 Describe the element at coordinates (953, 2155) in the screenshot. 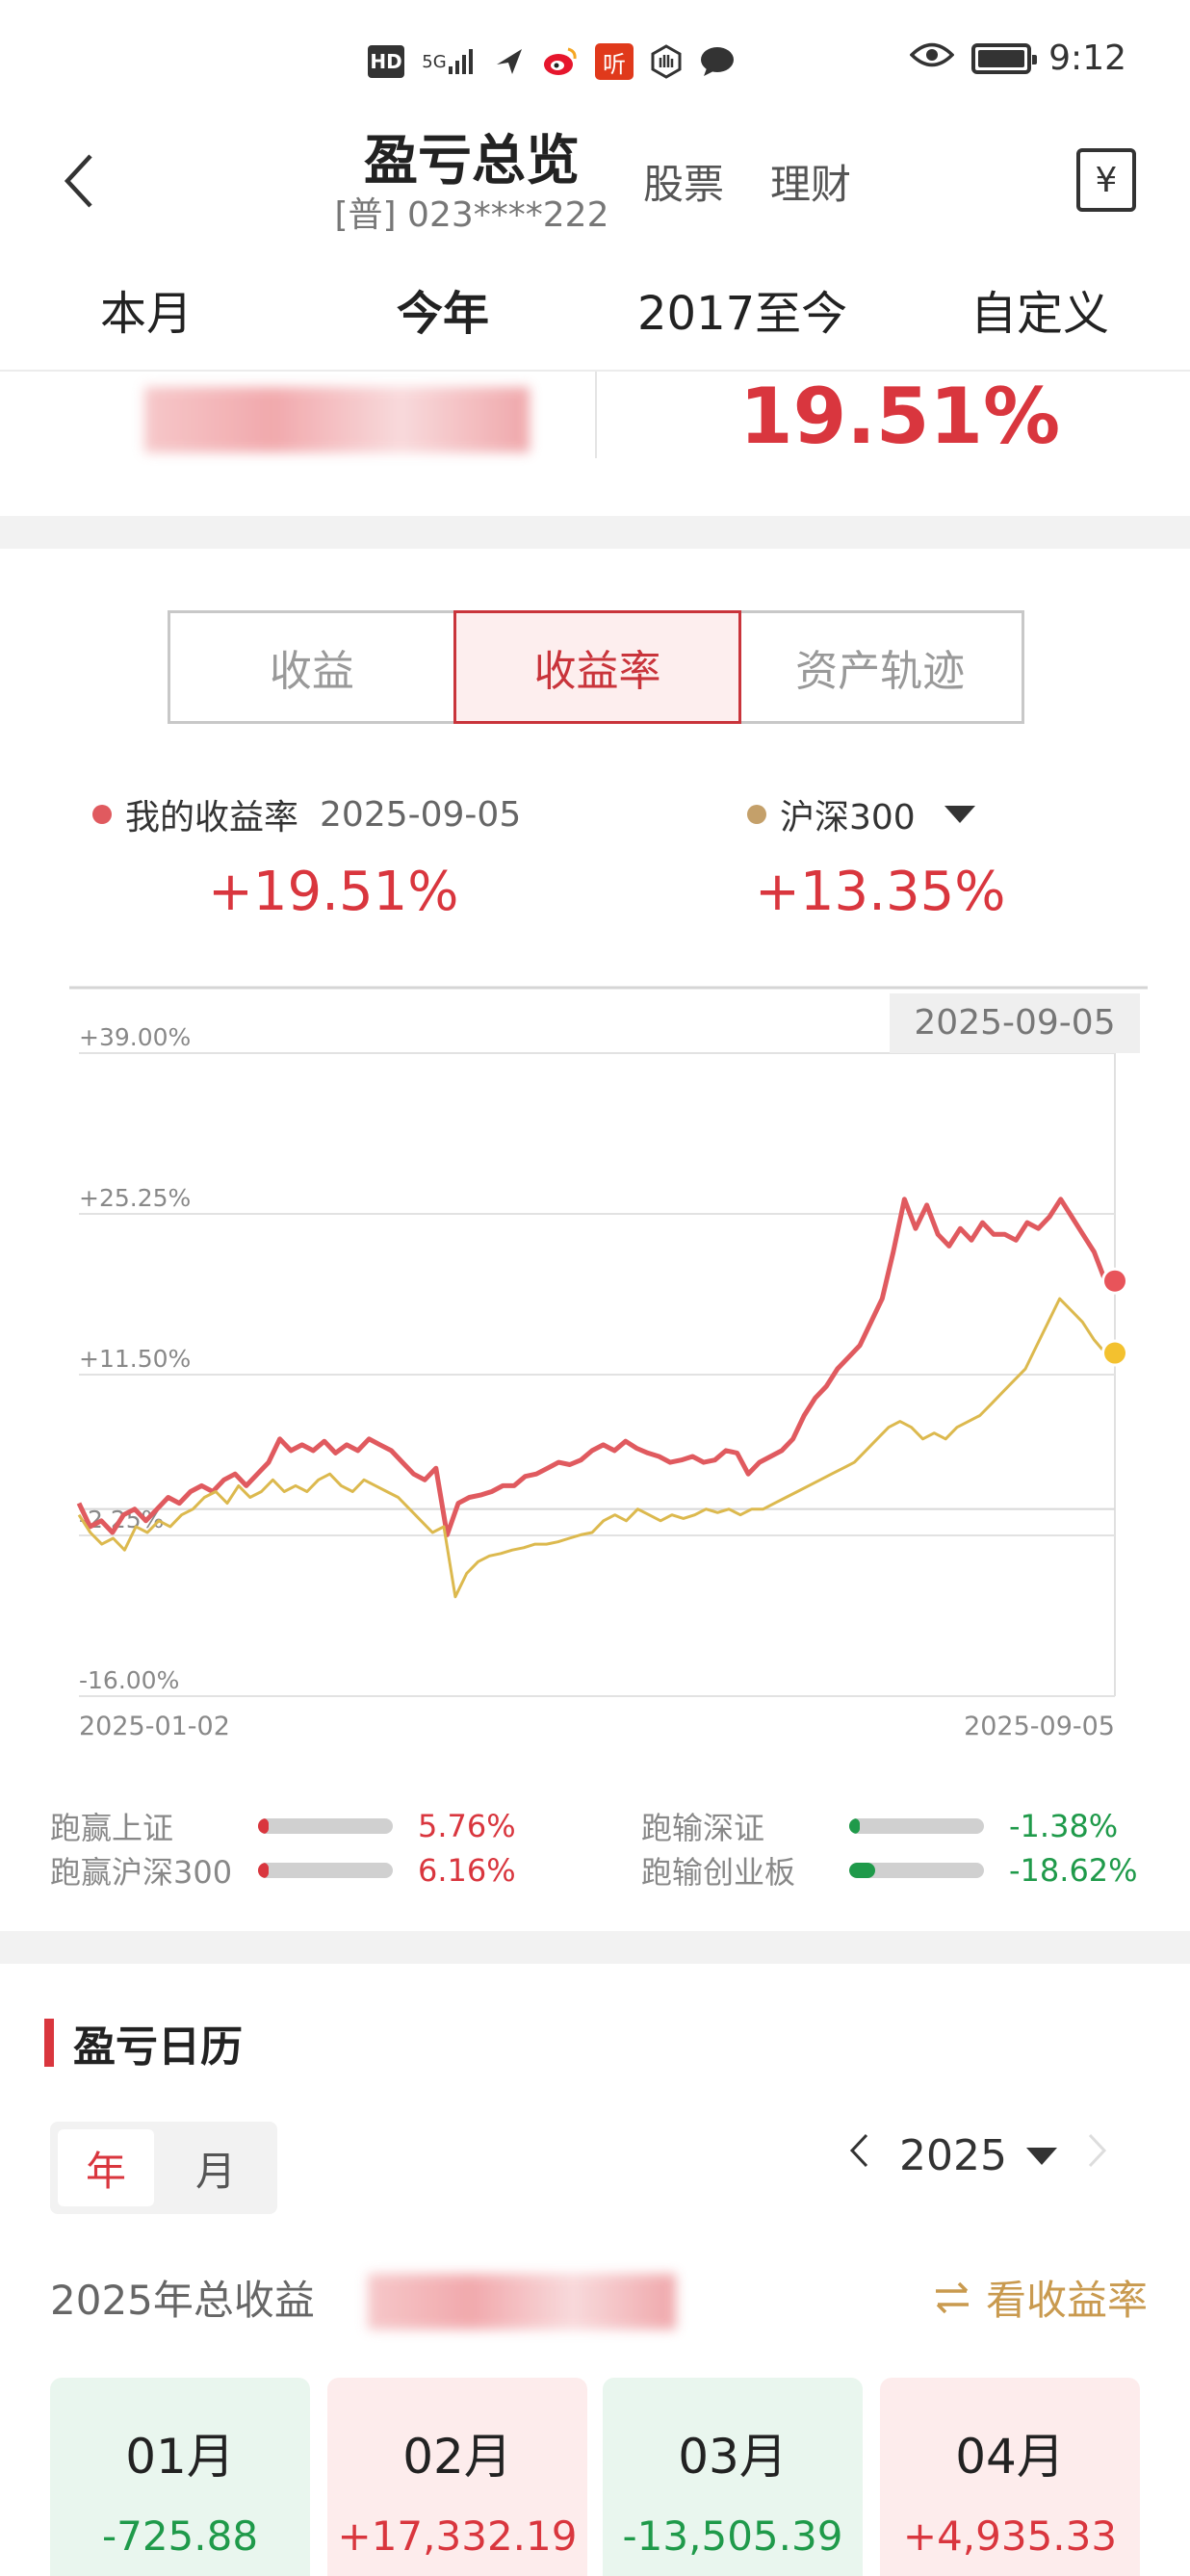

I see `selected-year: 2025` at that location.